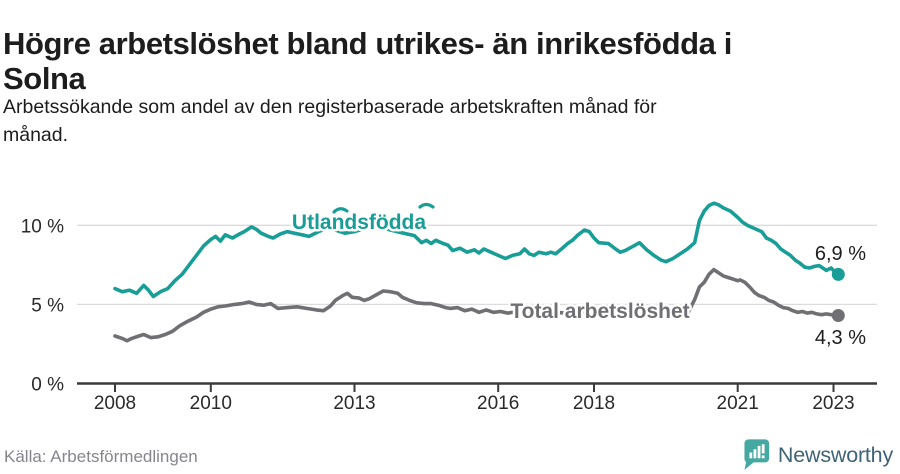 This screenshot has width=900, height=474. I want to click on y-tick-label-0: 0 %, so click(47, 385).